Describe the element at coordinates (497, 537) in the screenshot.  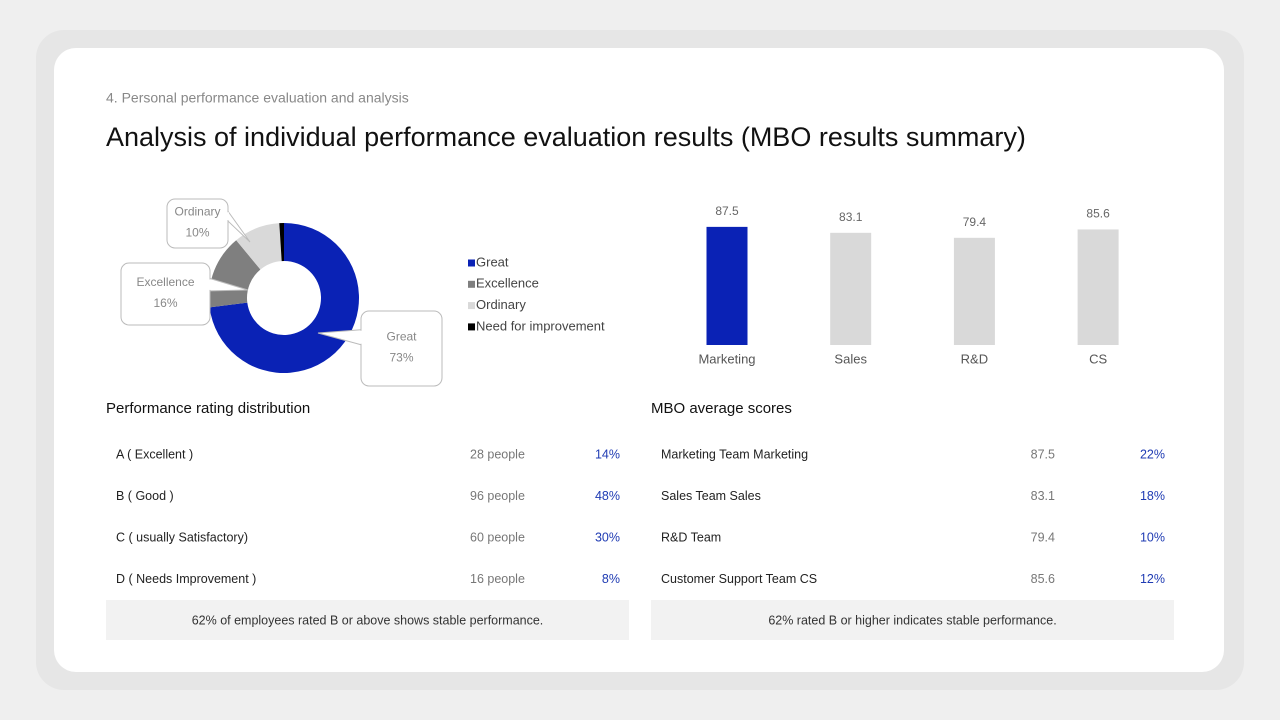
I see `table-cell: 60 people` at that location.